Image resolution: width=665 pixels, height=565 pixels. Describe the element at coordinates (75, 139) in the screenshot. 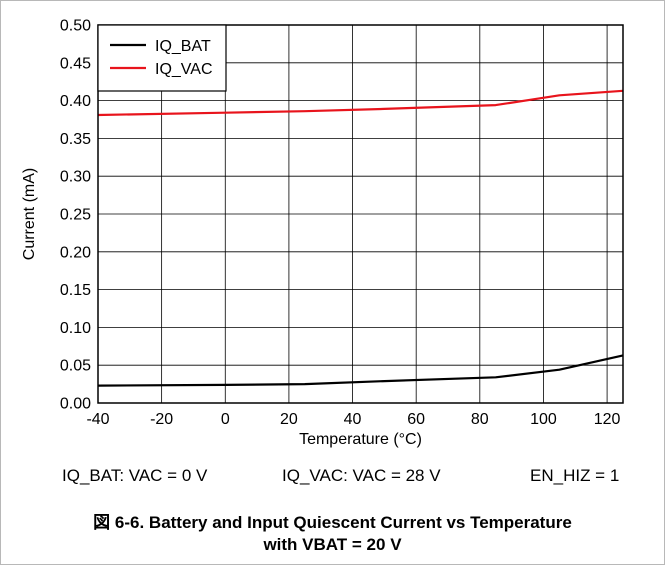

I see `y-tick-label: 0.35` at that location.